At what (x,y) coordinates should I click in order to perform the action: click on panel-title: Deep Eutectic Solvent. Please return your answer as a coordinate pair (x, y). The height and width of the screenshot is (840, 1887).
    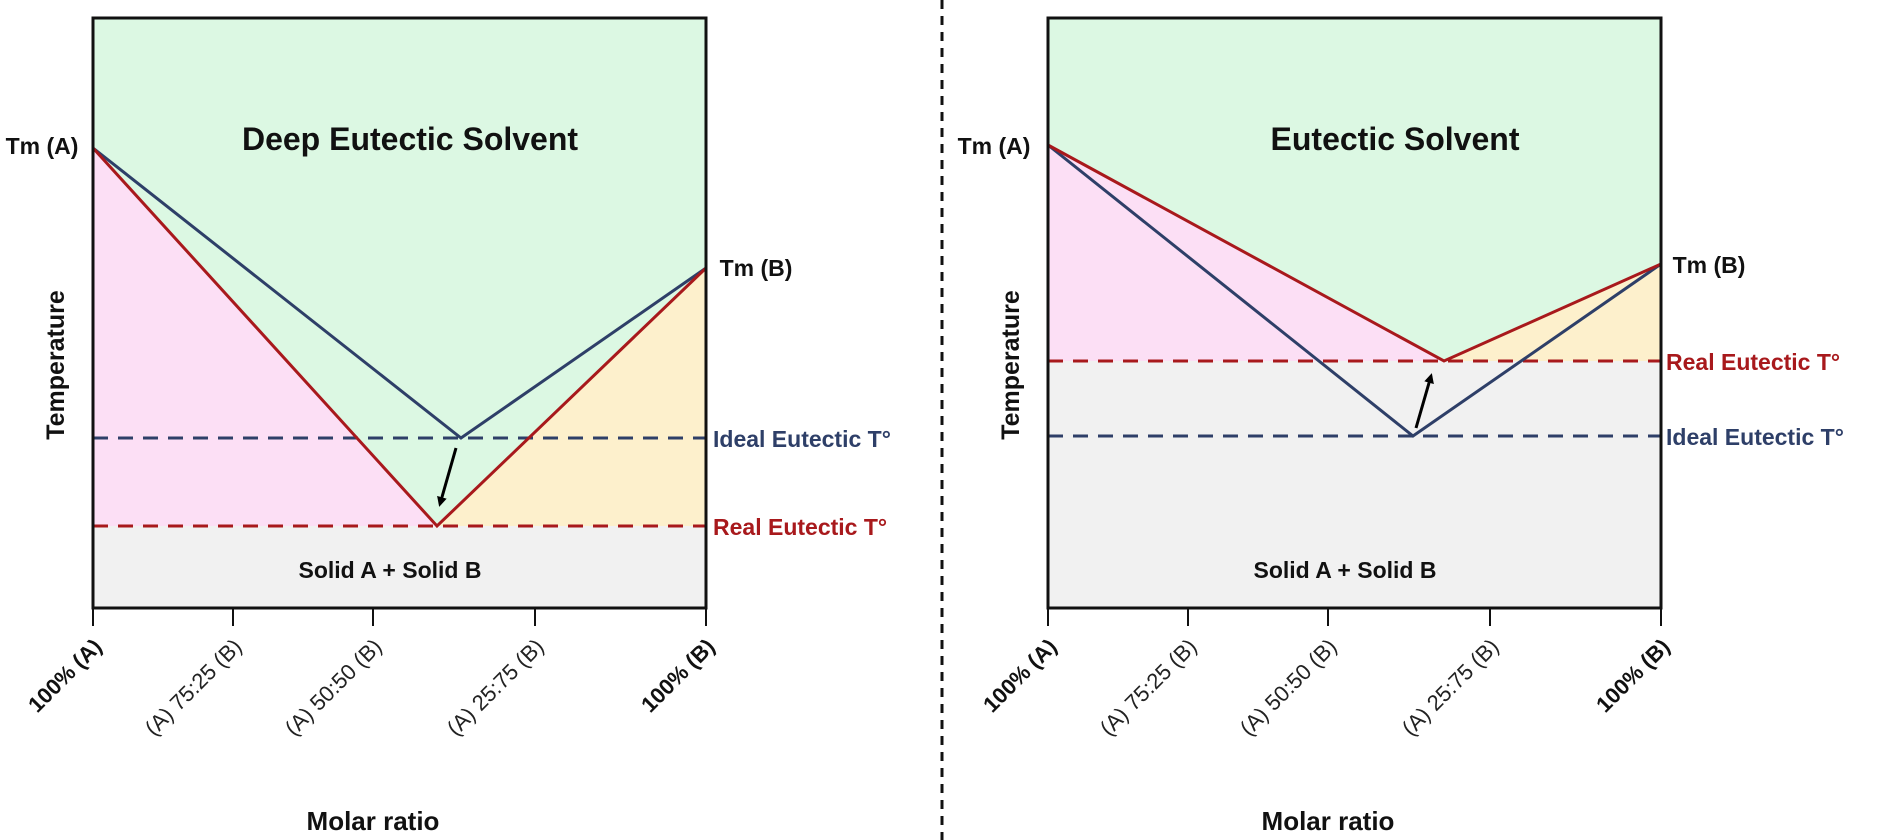
    Looking at the image, I should click on (410, 139).